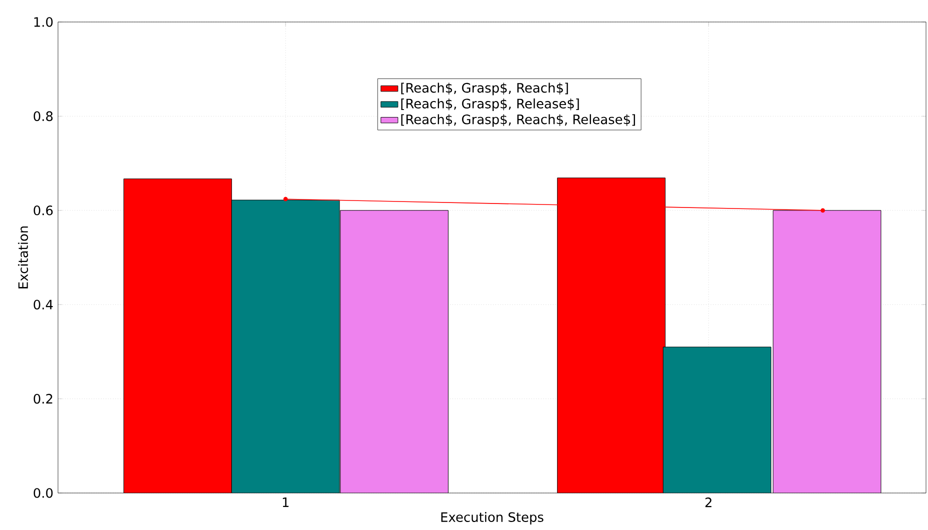 The height and width of the screenshot is (530, 928). Describe the element at coordinates (285, 502) in the screenshot. I see `x-tick-label: 1` at that location.